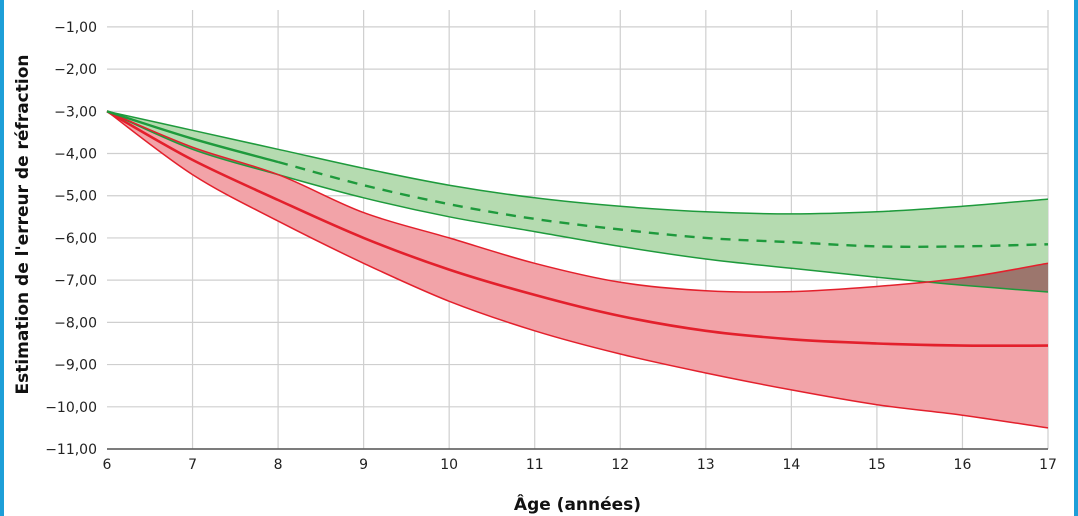 The image size is (1078, 516). I want to click on x-tick-label: 6, so click(107, 465).